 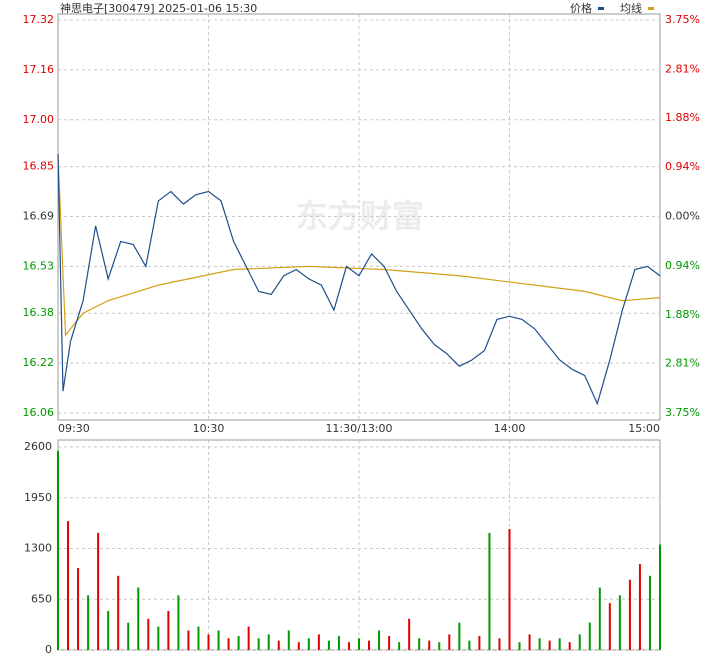 I want to click on y-tick-label: 650, so click(x=41, y=598).